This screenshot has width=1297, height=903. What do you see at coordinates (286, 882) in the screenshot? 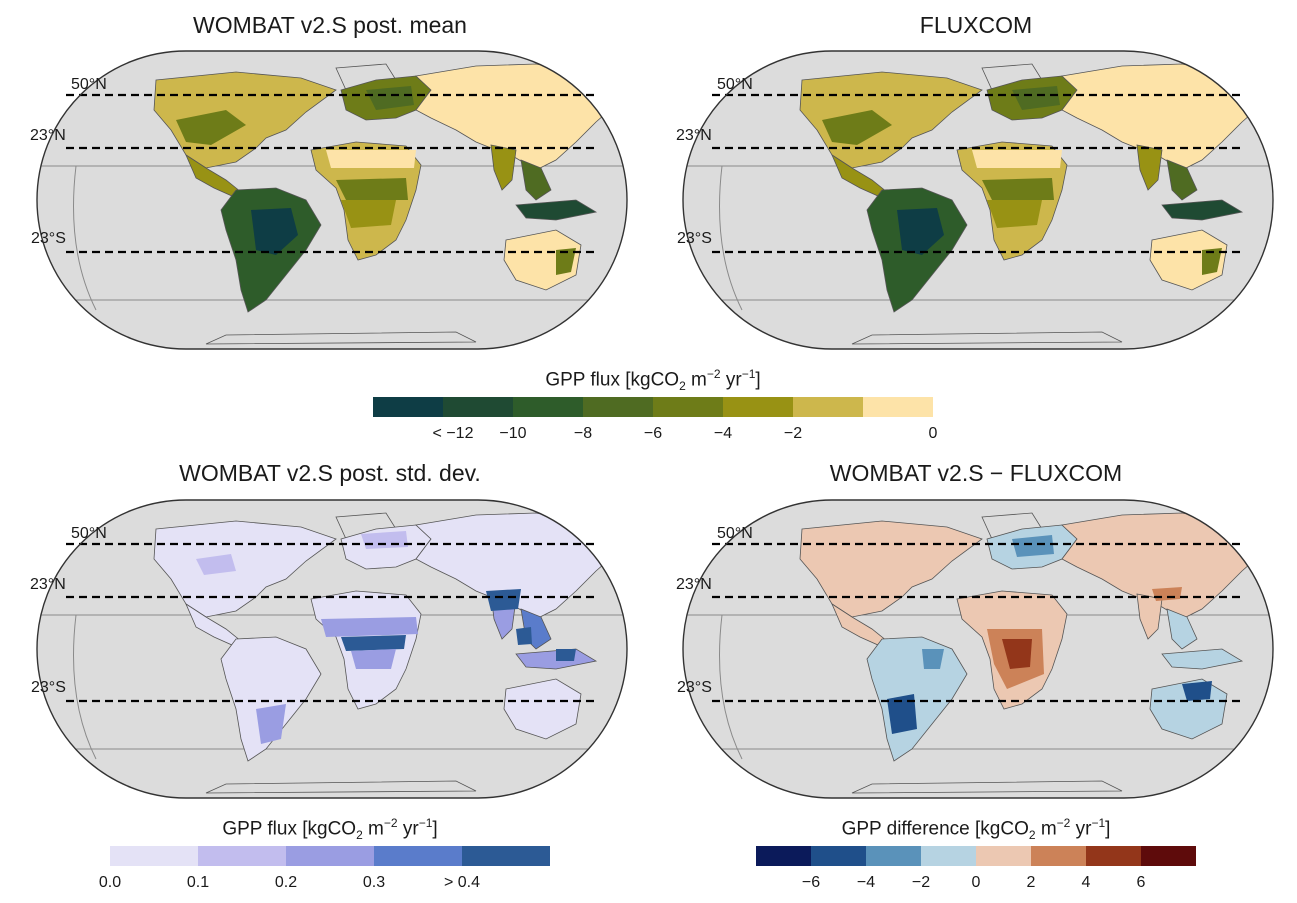
I see `colorbar-tick-label: 0.2` at bounding box center [286, 882].